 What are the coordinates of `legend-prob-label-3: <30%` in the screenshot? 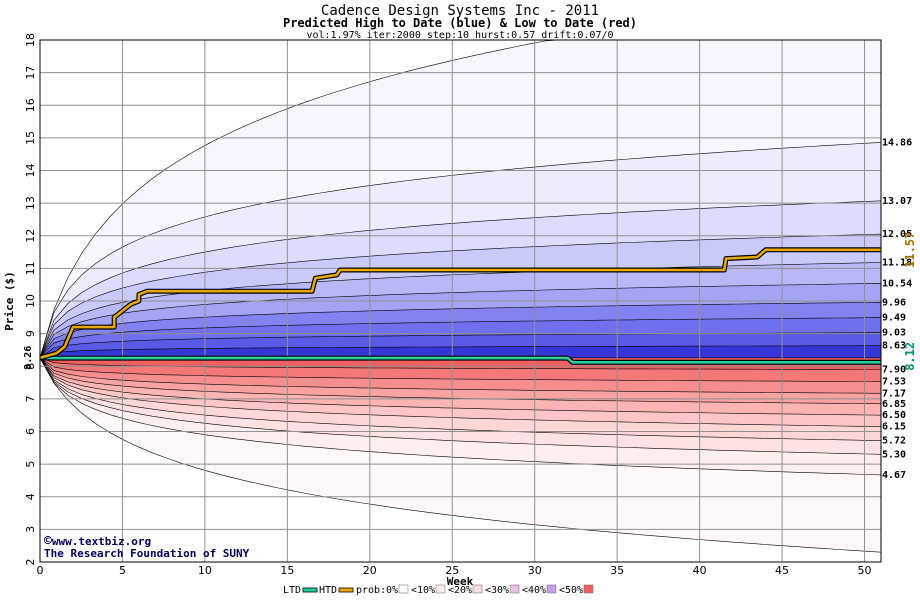 It's located at (497, 590).